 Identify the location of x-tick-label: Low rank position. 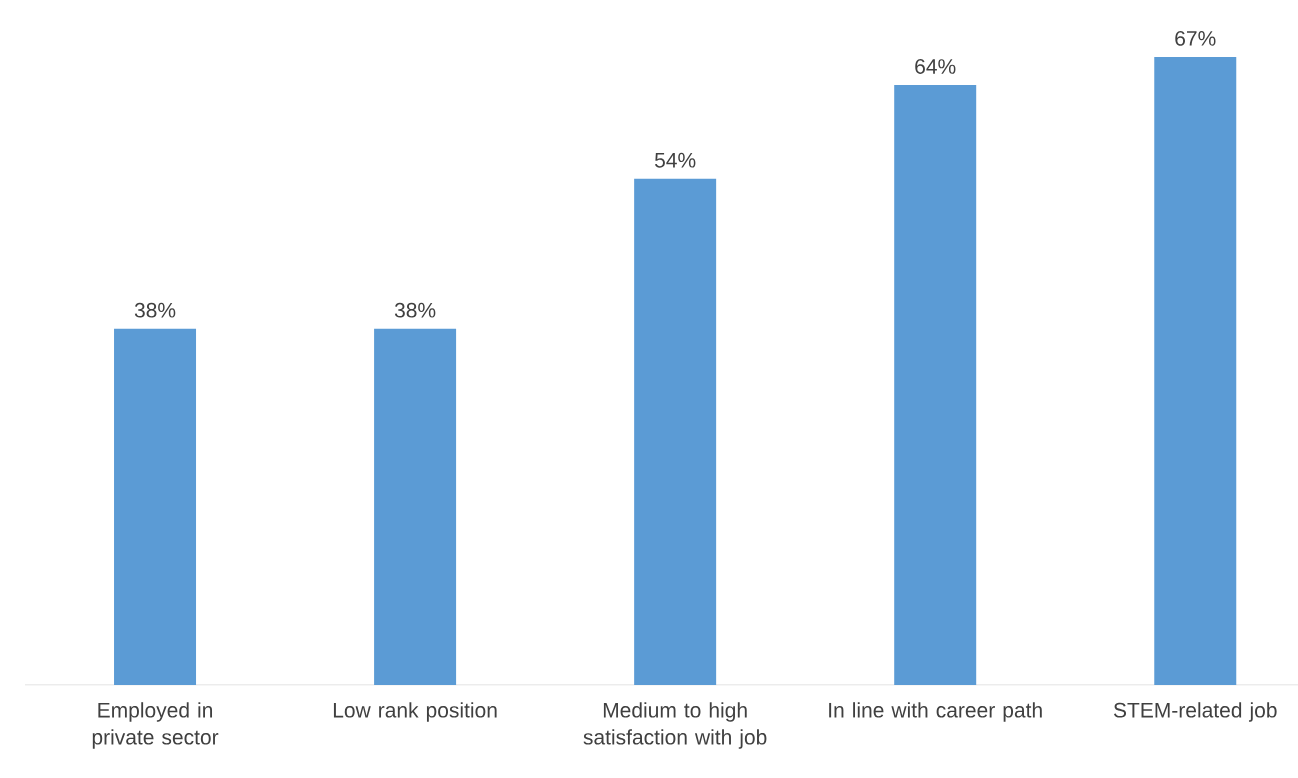
(415, 712).